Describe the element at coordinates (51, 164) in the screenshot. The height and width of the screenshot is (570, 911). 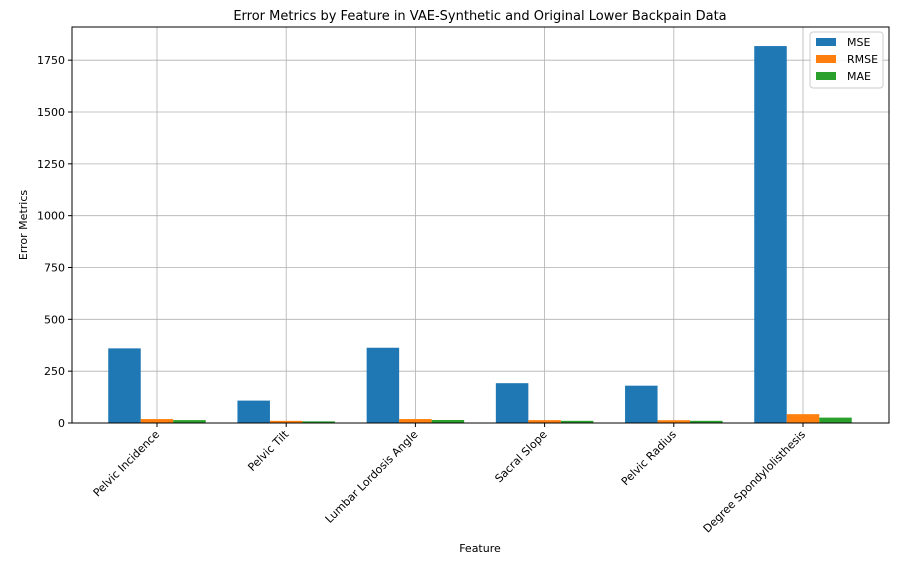
I see `y-tick-label: 1250` at that location.